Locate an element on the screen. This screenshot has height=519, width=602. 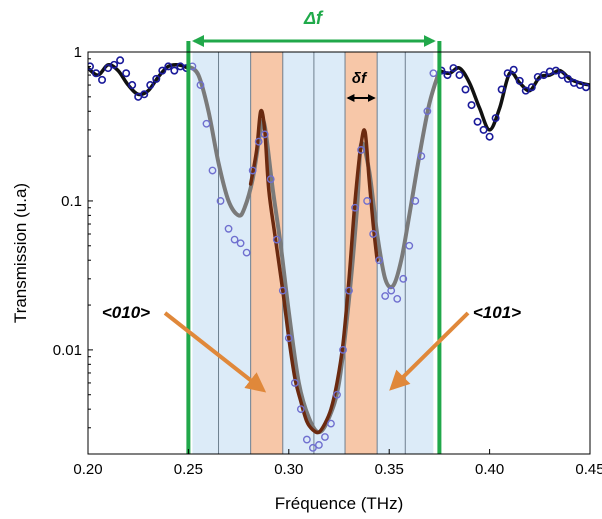
y-tick-label: 0.1 is located at coordinates (71, 201).